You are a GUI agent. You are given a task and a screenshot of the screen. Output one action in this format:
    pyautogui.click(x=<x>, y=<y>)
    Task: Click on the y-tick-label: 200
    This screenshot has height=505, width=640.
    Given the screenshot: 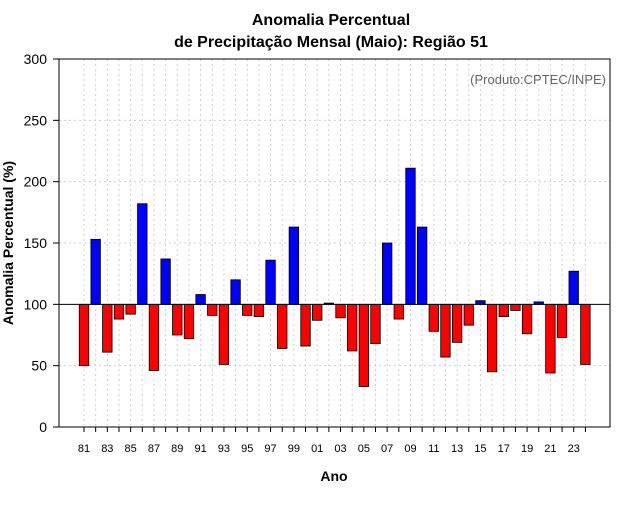 What is the action you would take?
    pyautogui.click(x=36, y=182)
    